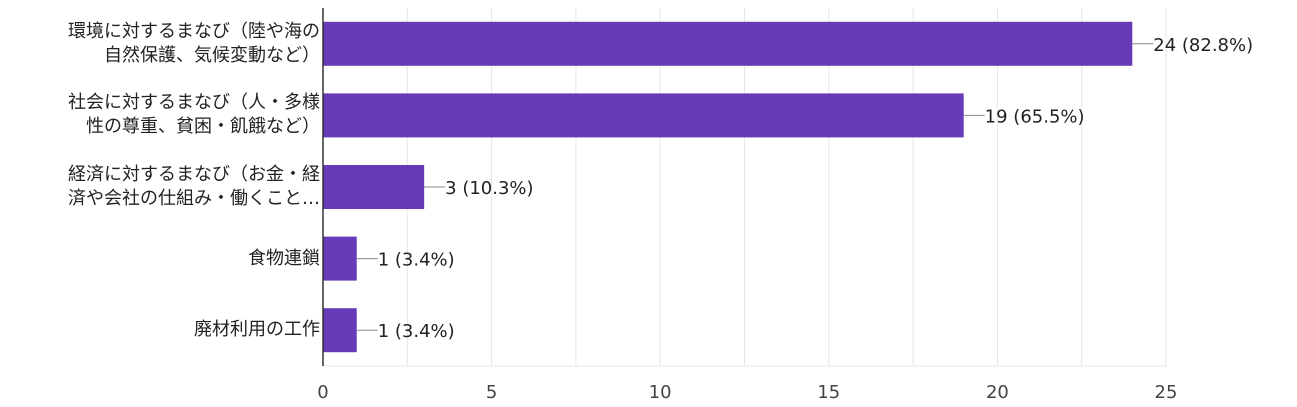  Describe the element at coordinates (660, 392) in the screenshot. I see `x-tick-label: 10` at that location.